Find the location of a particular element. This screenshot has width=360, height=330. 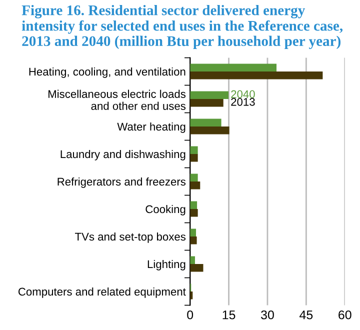

series-label: 2013 is located at coordinates (243, 102).